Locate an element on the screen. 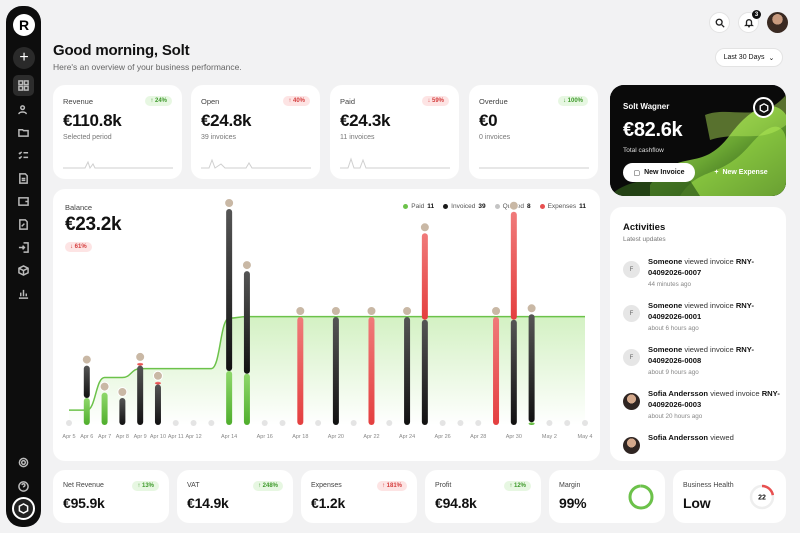 This screenshot has width=800, height=533. metric-label: VAT is located at coordinates (193, 485).